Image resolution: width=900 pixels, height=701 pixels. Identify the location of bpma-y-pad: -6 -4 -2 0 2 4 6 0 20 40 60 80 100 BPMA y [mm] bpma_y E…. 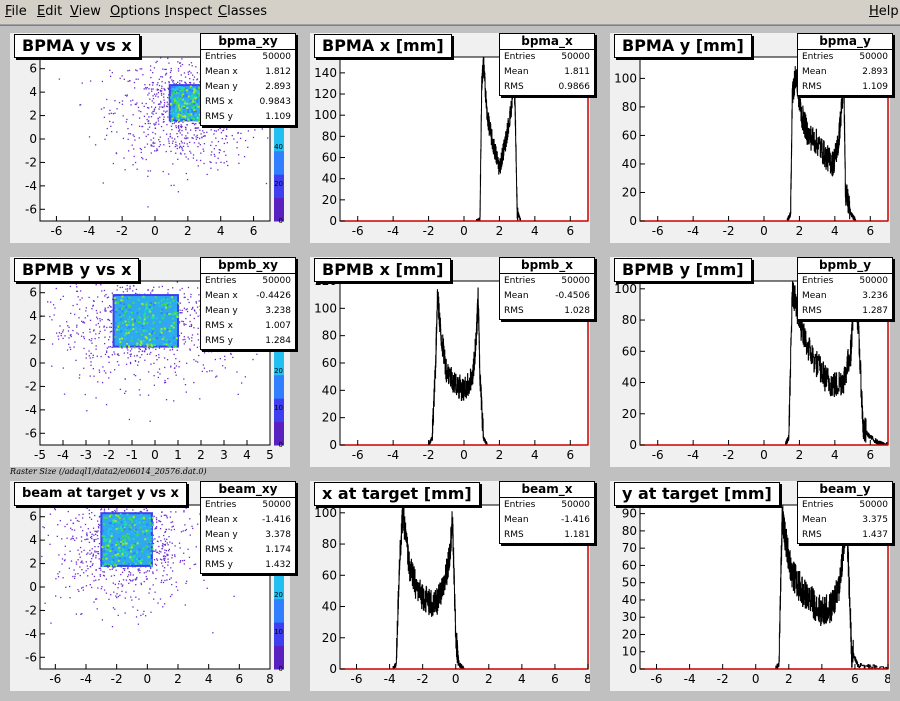
(751, 138).